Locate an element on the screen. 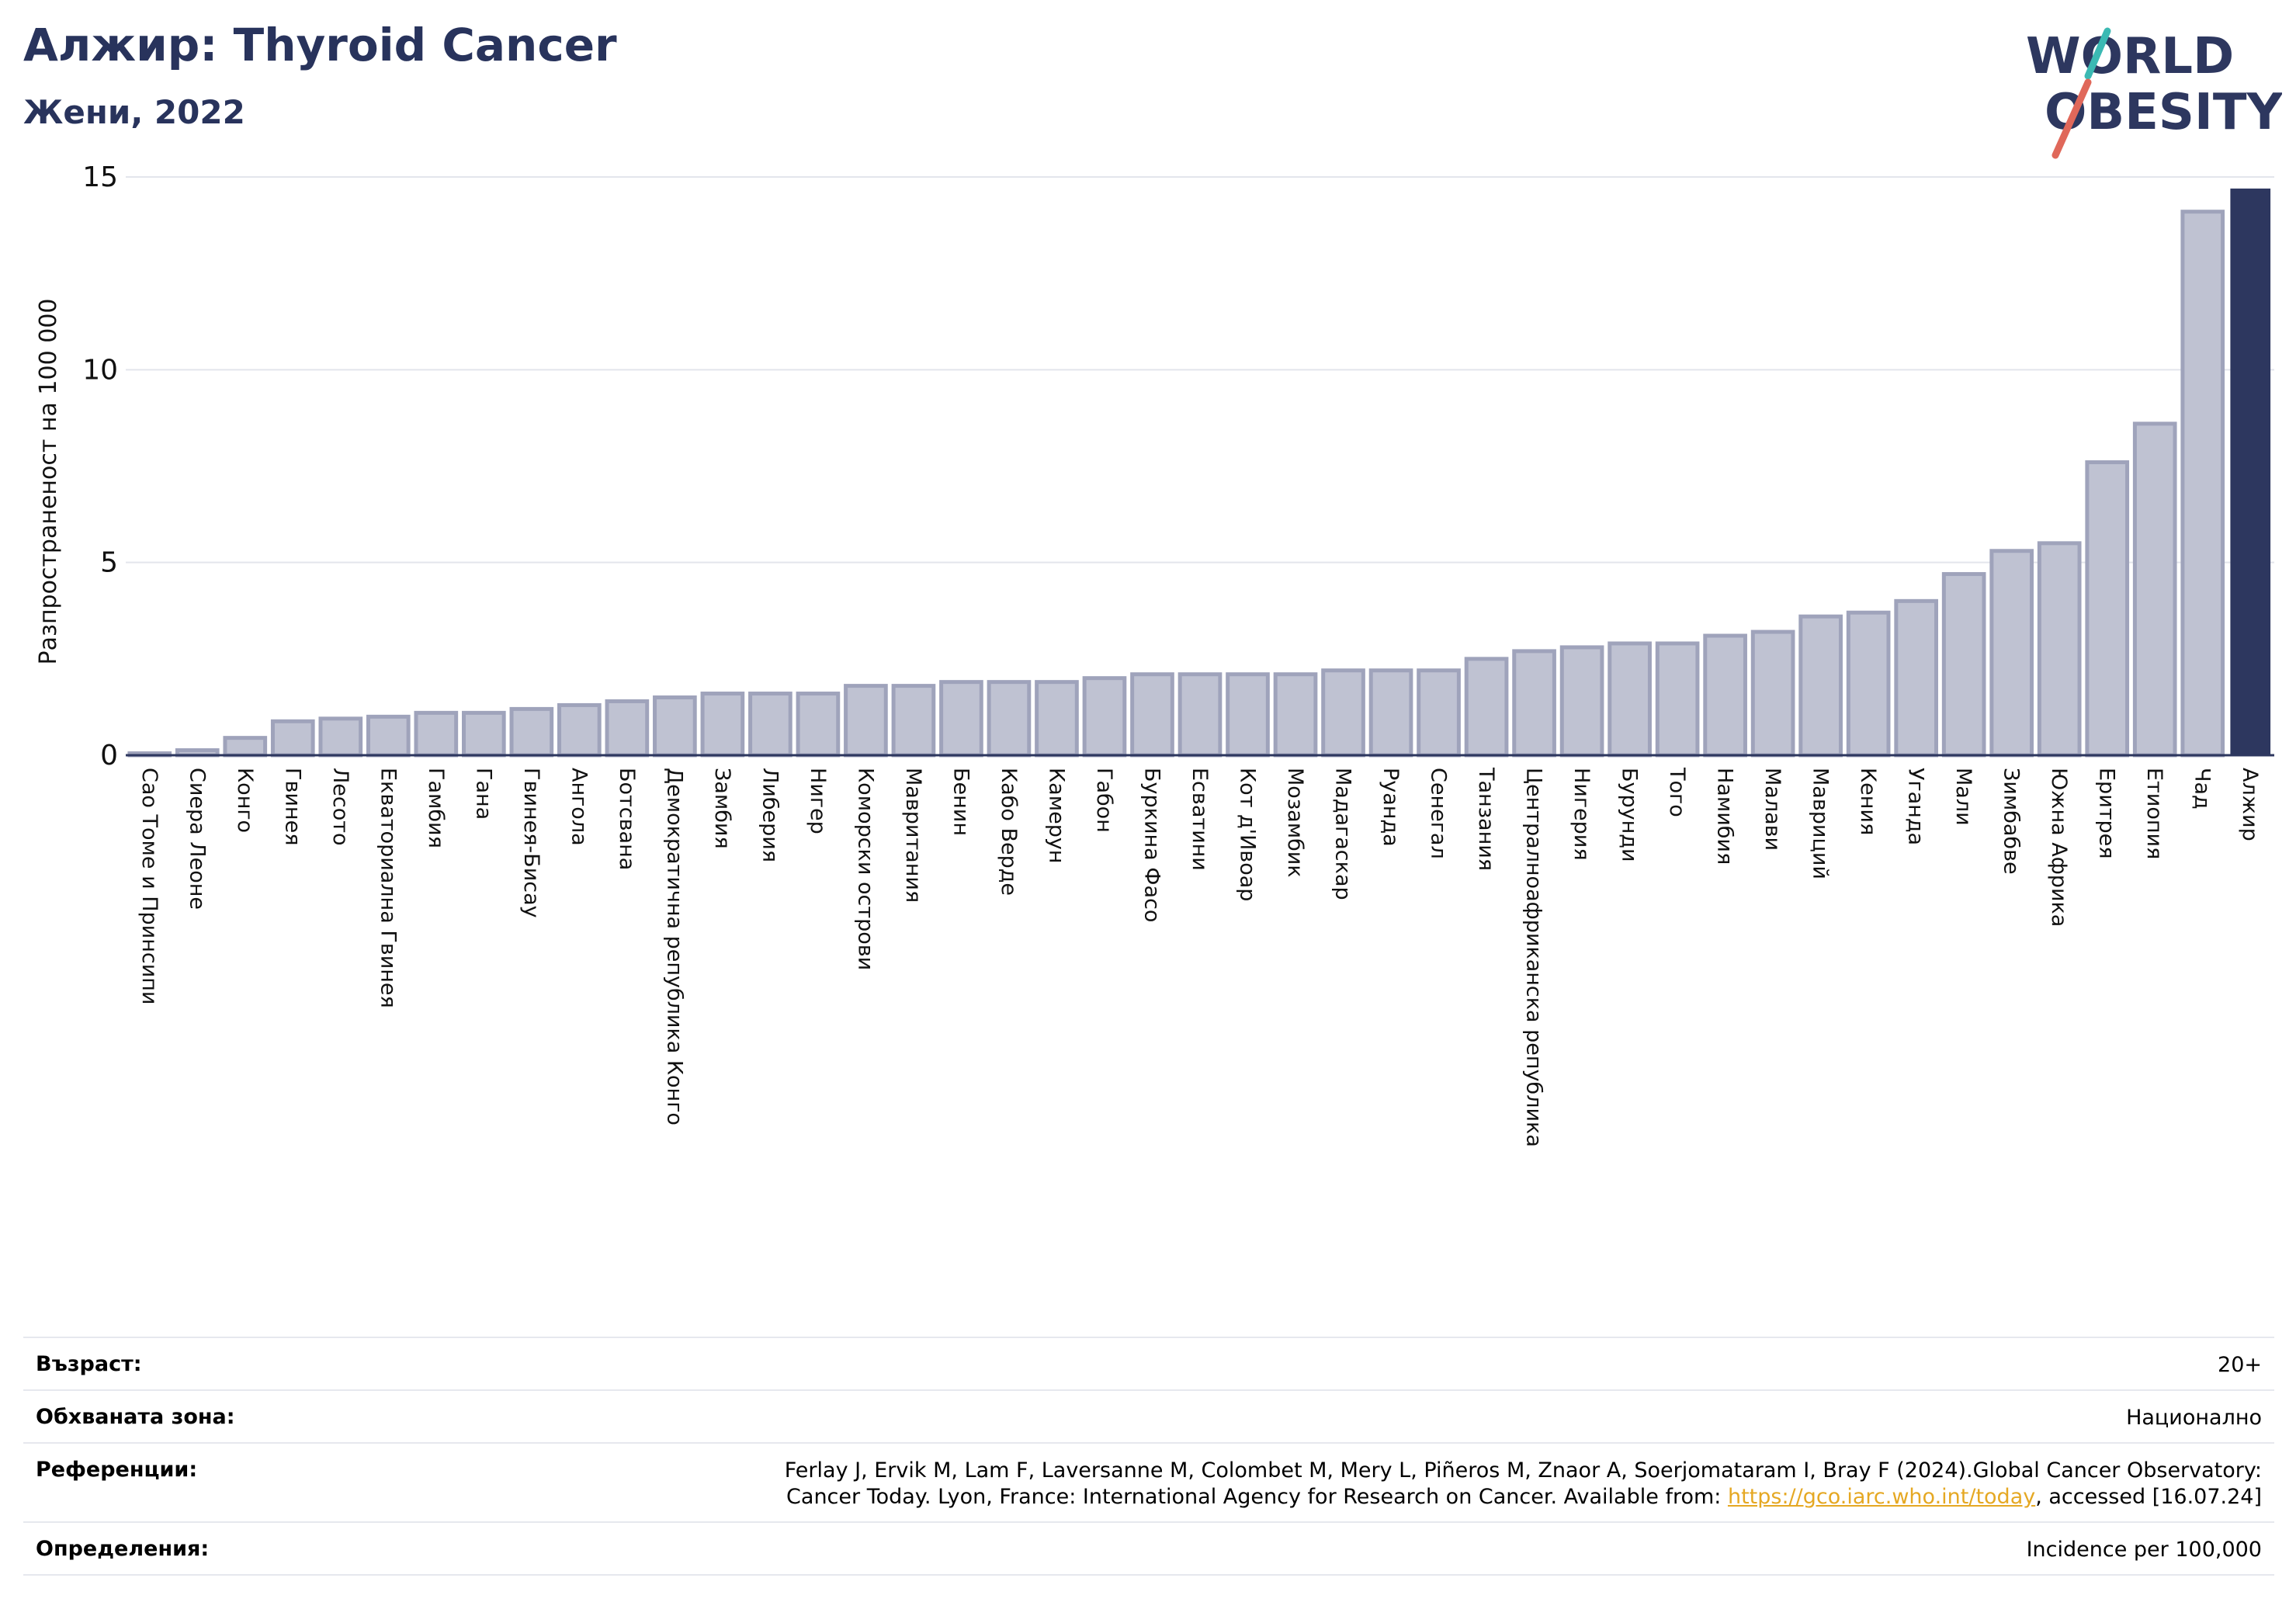 The image size is (2296, 1623). x-tick-label: Либерия is located at coordinates (770, 815).